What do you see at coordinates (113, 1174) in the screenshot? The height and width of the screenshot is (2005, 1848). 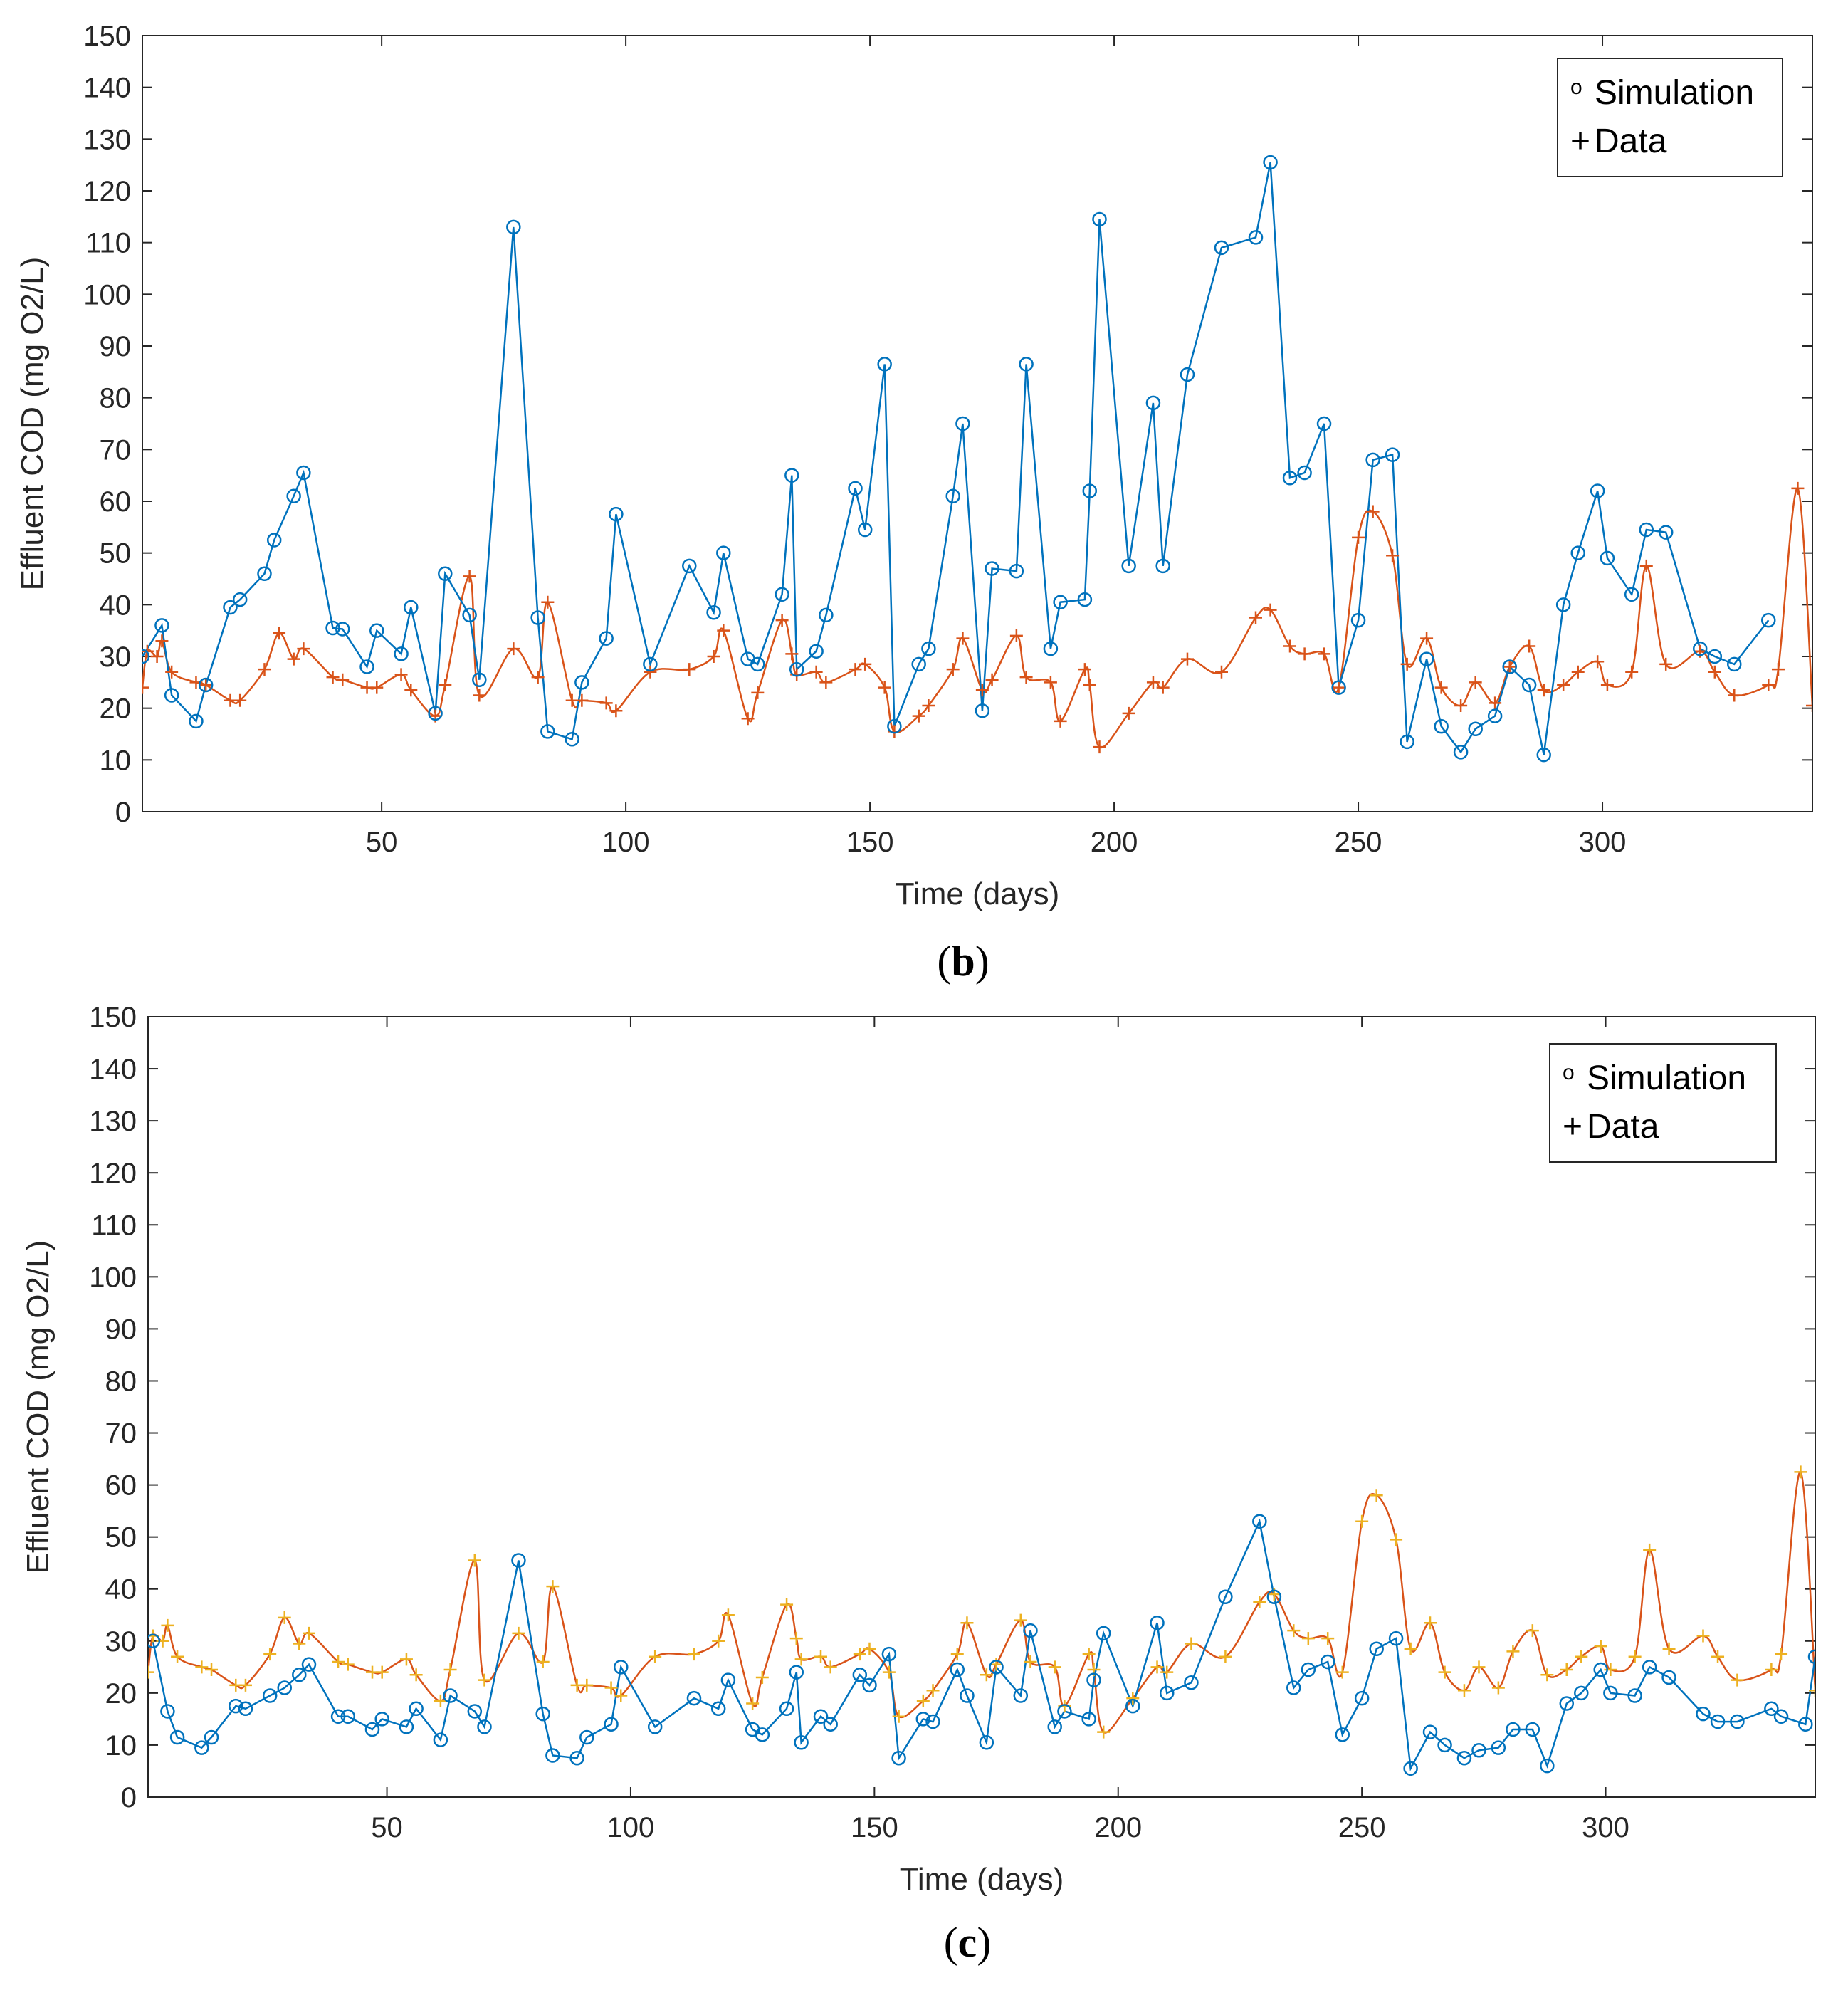 I see `y-tick-label: 120` at bounding box center [113, 1174].